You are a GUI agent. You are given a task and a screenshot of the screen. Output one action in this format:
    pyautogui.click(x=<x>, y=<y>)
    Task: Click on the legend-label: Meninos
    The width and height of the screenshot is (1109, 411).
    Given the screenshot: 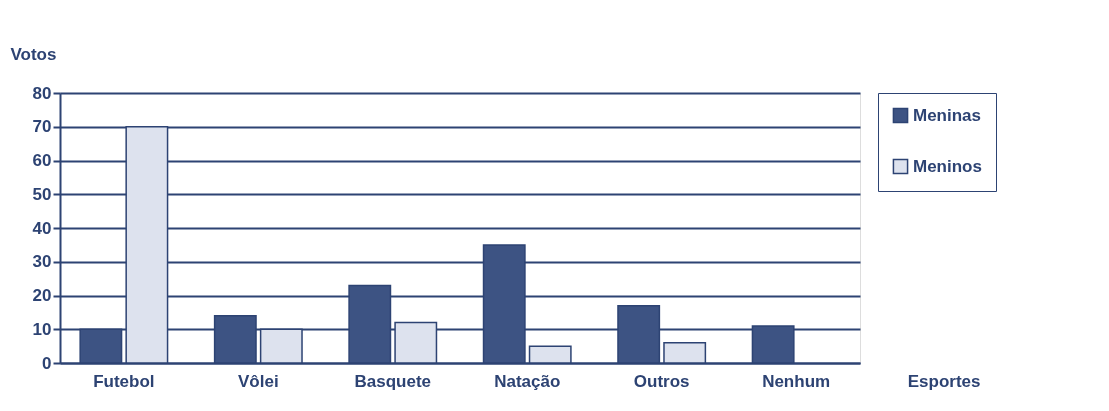 What is the action you would take?
    pyautogui.click(x=947, y=166)
    